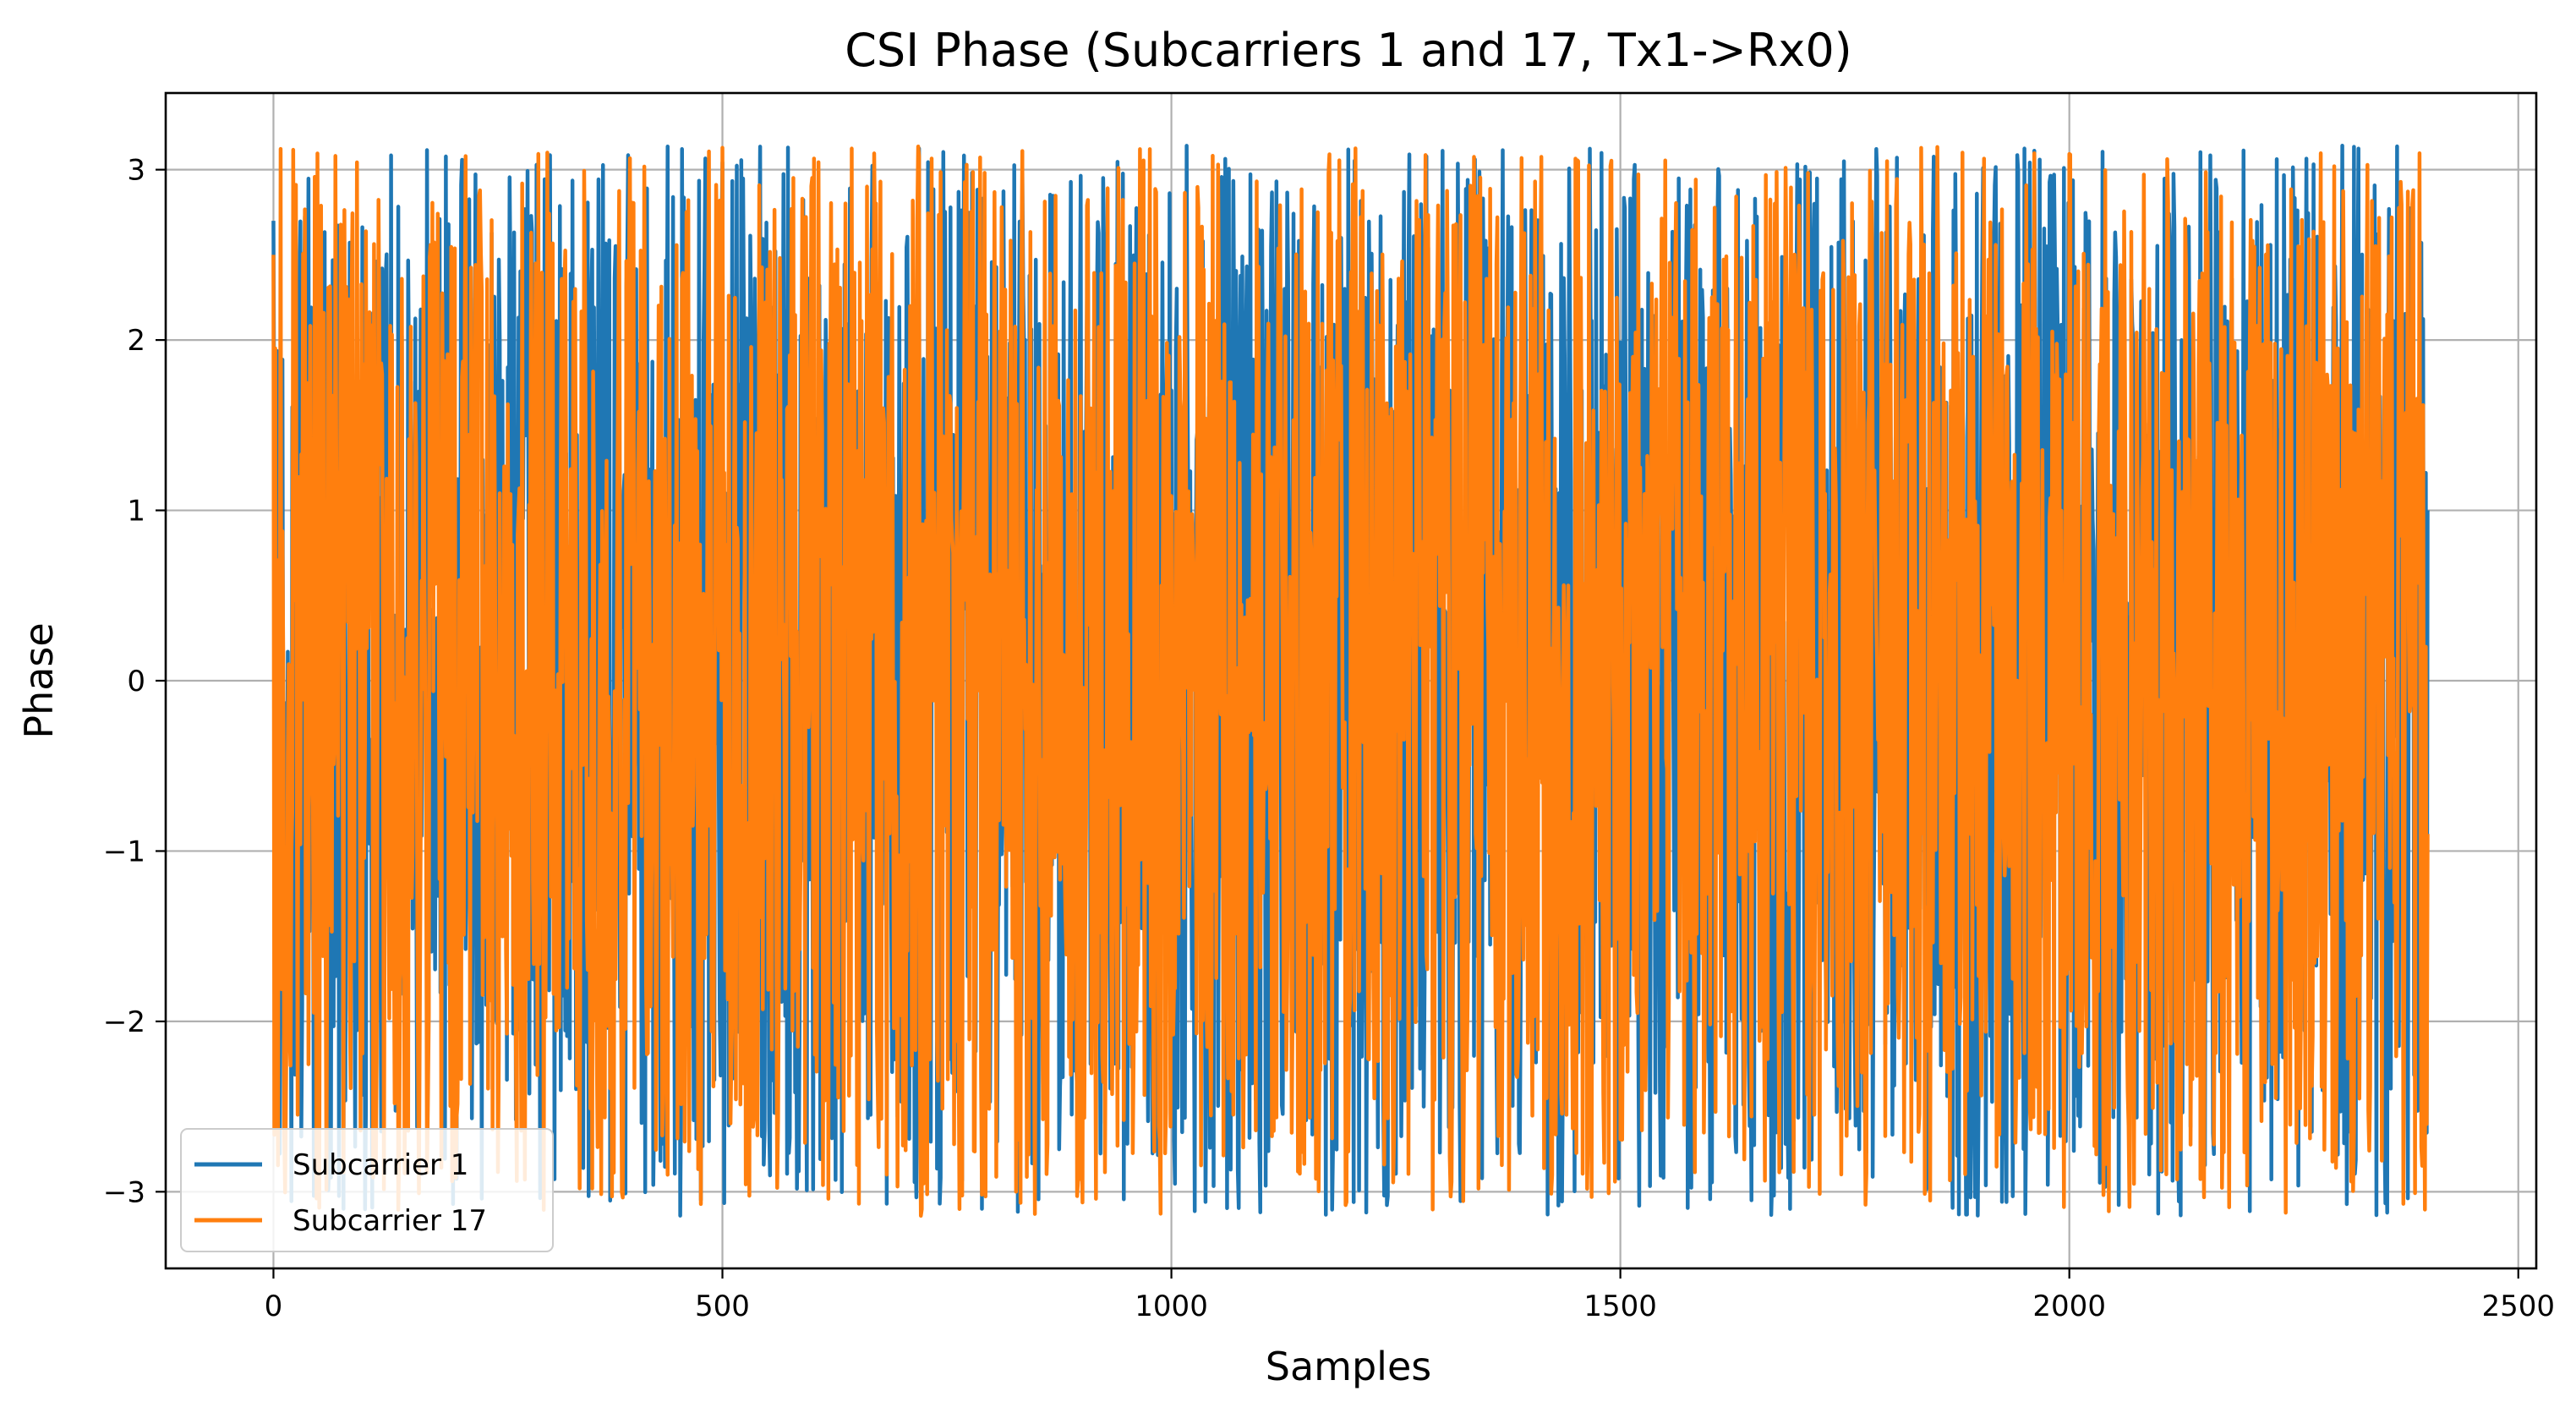 The width and height of the screenshot is (2576, 1413). Describe the element at coordinates (136, 681) in the screenshot. I see `y-tick-label: 0` at that location.